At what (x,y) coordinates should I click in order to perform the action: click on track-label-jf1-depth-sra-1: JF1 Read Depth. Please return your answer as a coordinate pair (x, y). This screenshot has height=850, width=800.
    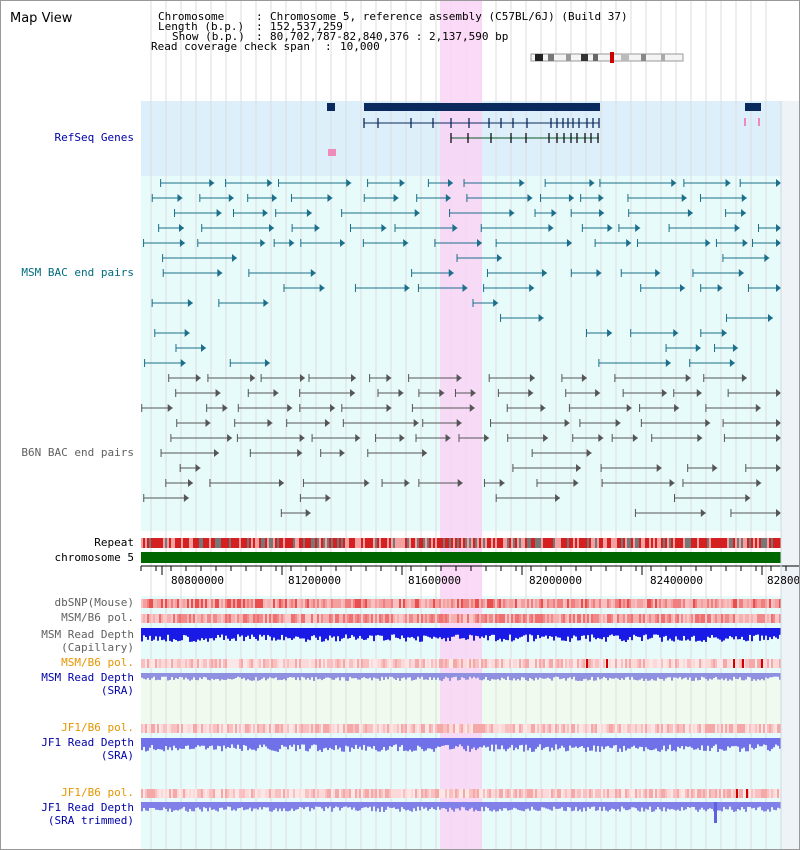
    Looking at the image, I should click on (87, 742).